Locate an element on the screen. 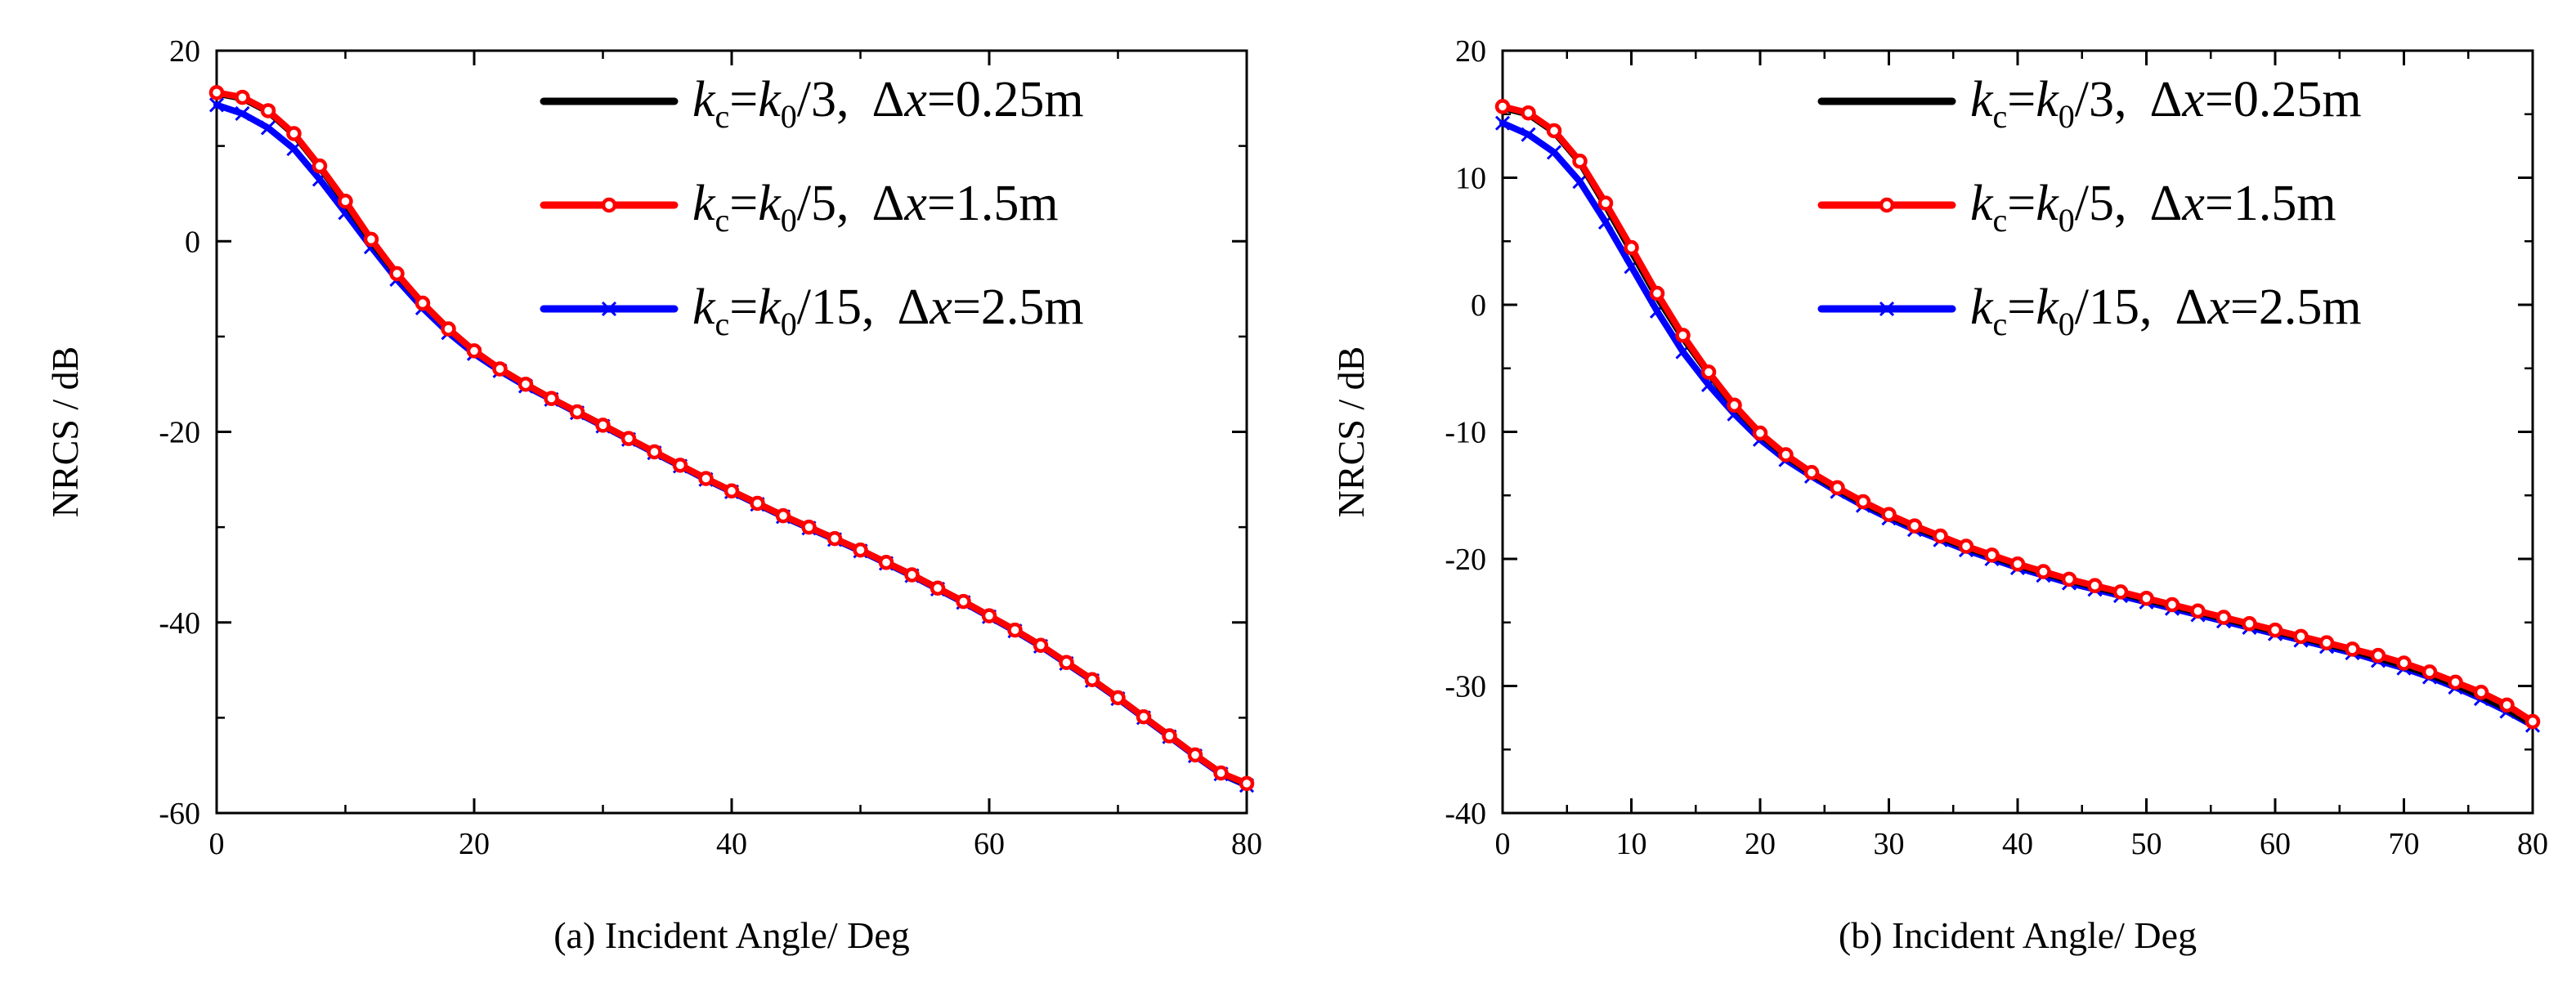 The height and width of the screenshot is (983, 2576). x-tick-label: 30 is located at coordinates (1890, 844).